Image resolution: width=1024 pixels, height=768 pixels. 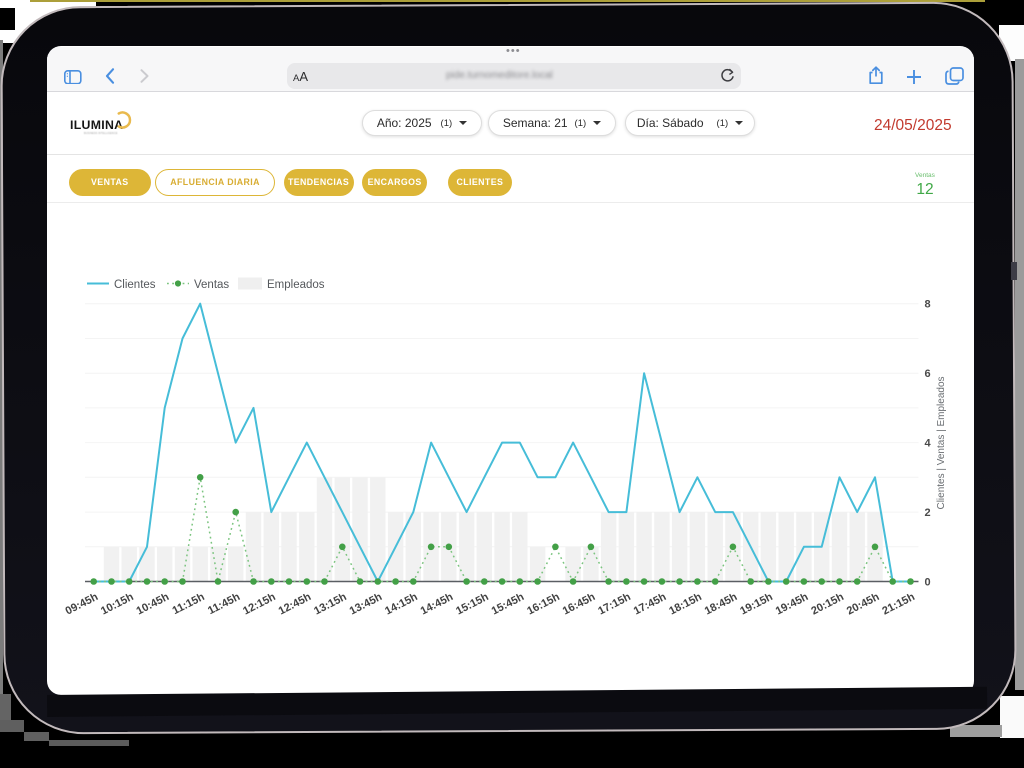 What do you see at coordinates (898, 604) in the screenshot?
I see `svg-text: 21:15h` at bounding box center [898, 604].